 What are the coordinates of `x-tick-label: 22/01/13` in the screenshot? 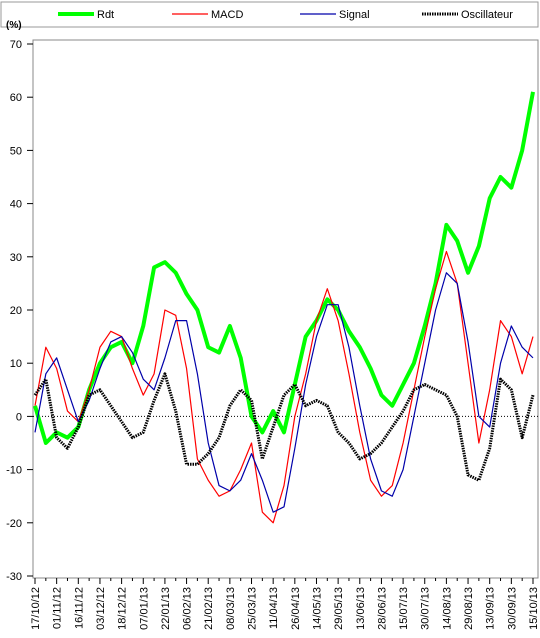 It's located at (166, 608).